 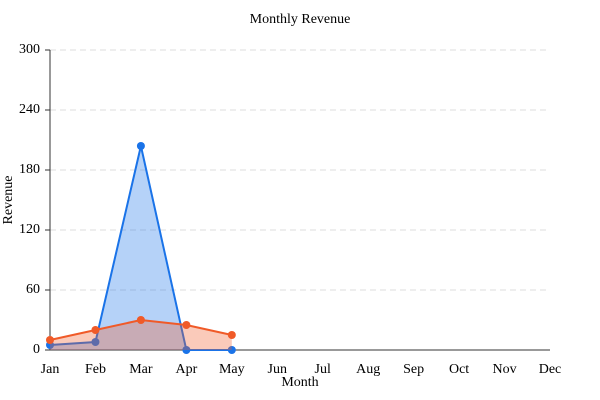 What do you see at coordinates (29, 49) in the screenshot?
I see `y-tick-label: 300` at bounding box center [29, 49].